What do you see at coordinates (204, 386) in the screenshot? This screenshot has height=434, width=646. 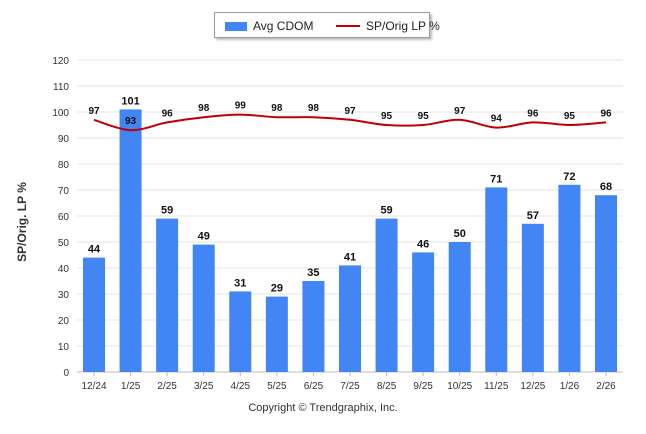 I see `x-tick-label: 3/25` at bounding box center [204, 386].